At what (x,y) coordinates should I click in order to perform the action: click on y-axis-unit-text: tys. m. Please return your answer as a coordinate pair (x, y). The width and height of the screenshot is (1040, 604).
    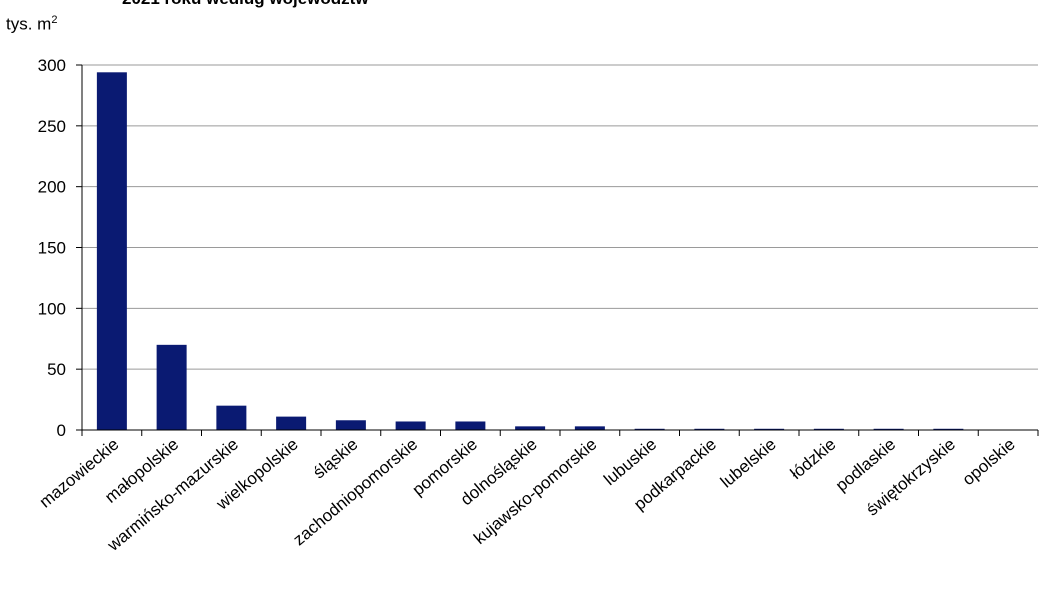
    Looking at the image, I should click on (29, 24).